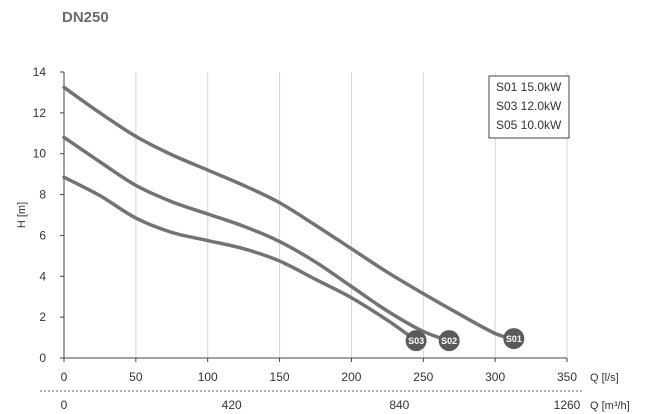  Describe the element at coordinates (232, 405) in the screenshot. I see `x2-tick-label-420: 420` at that location.